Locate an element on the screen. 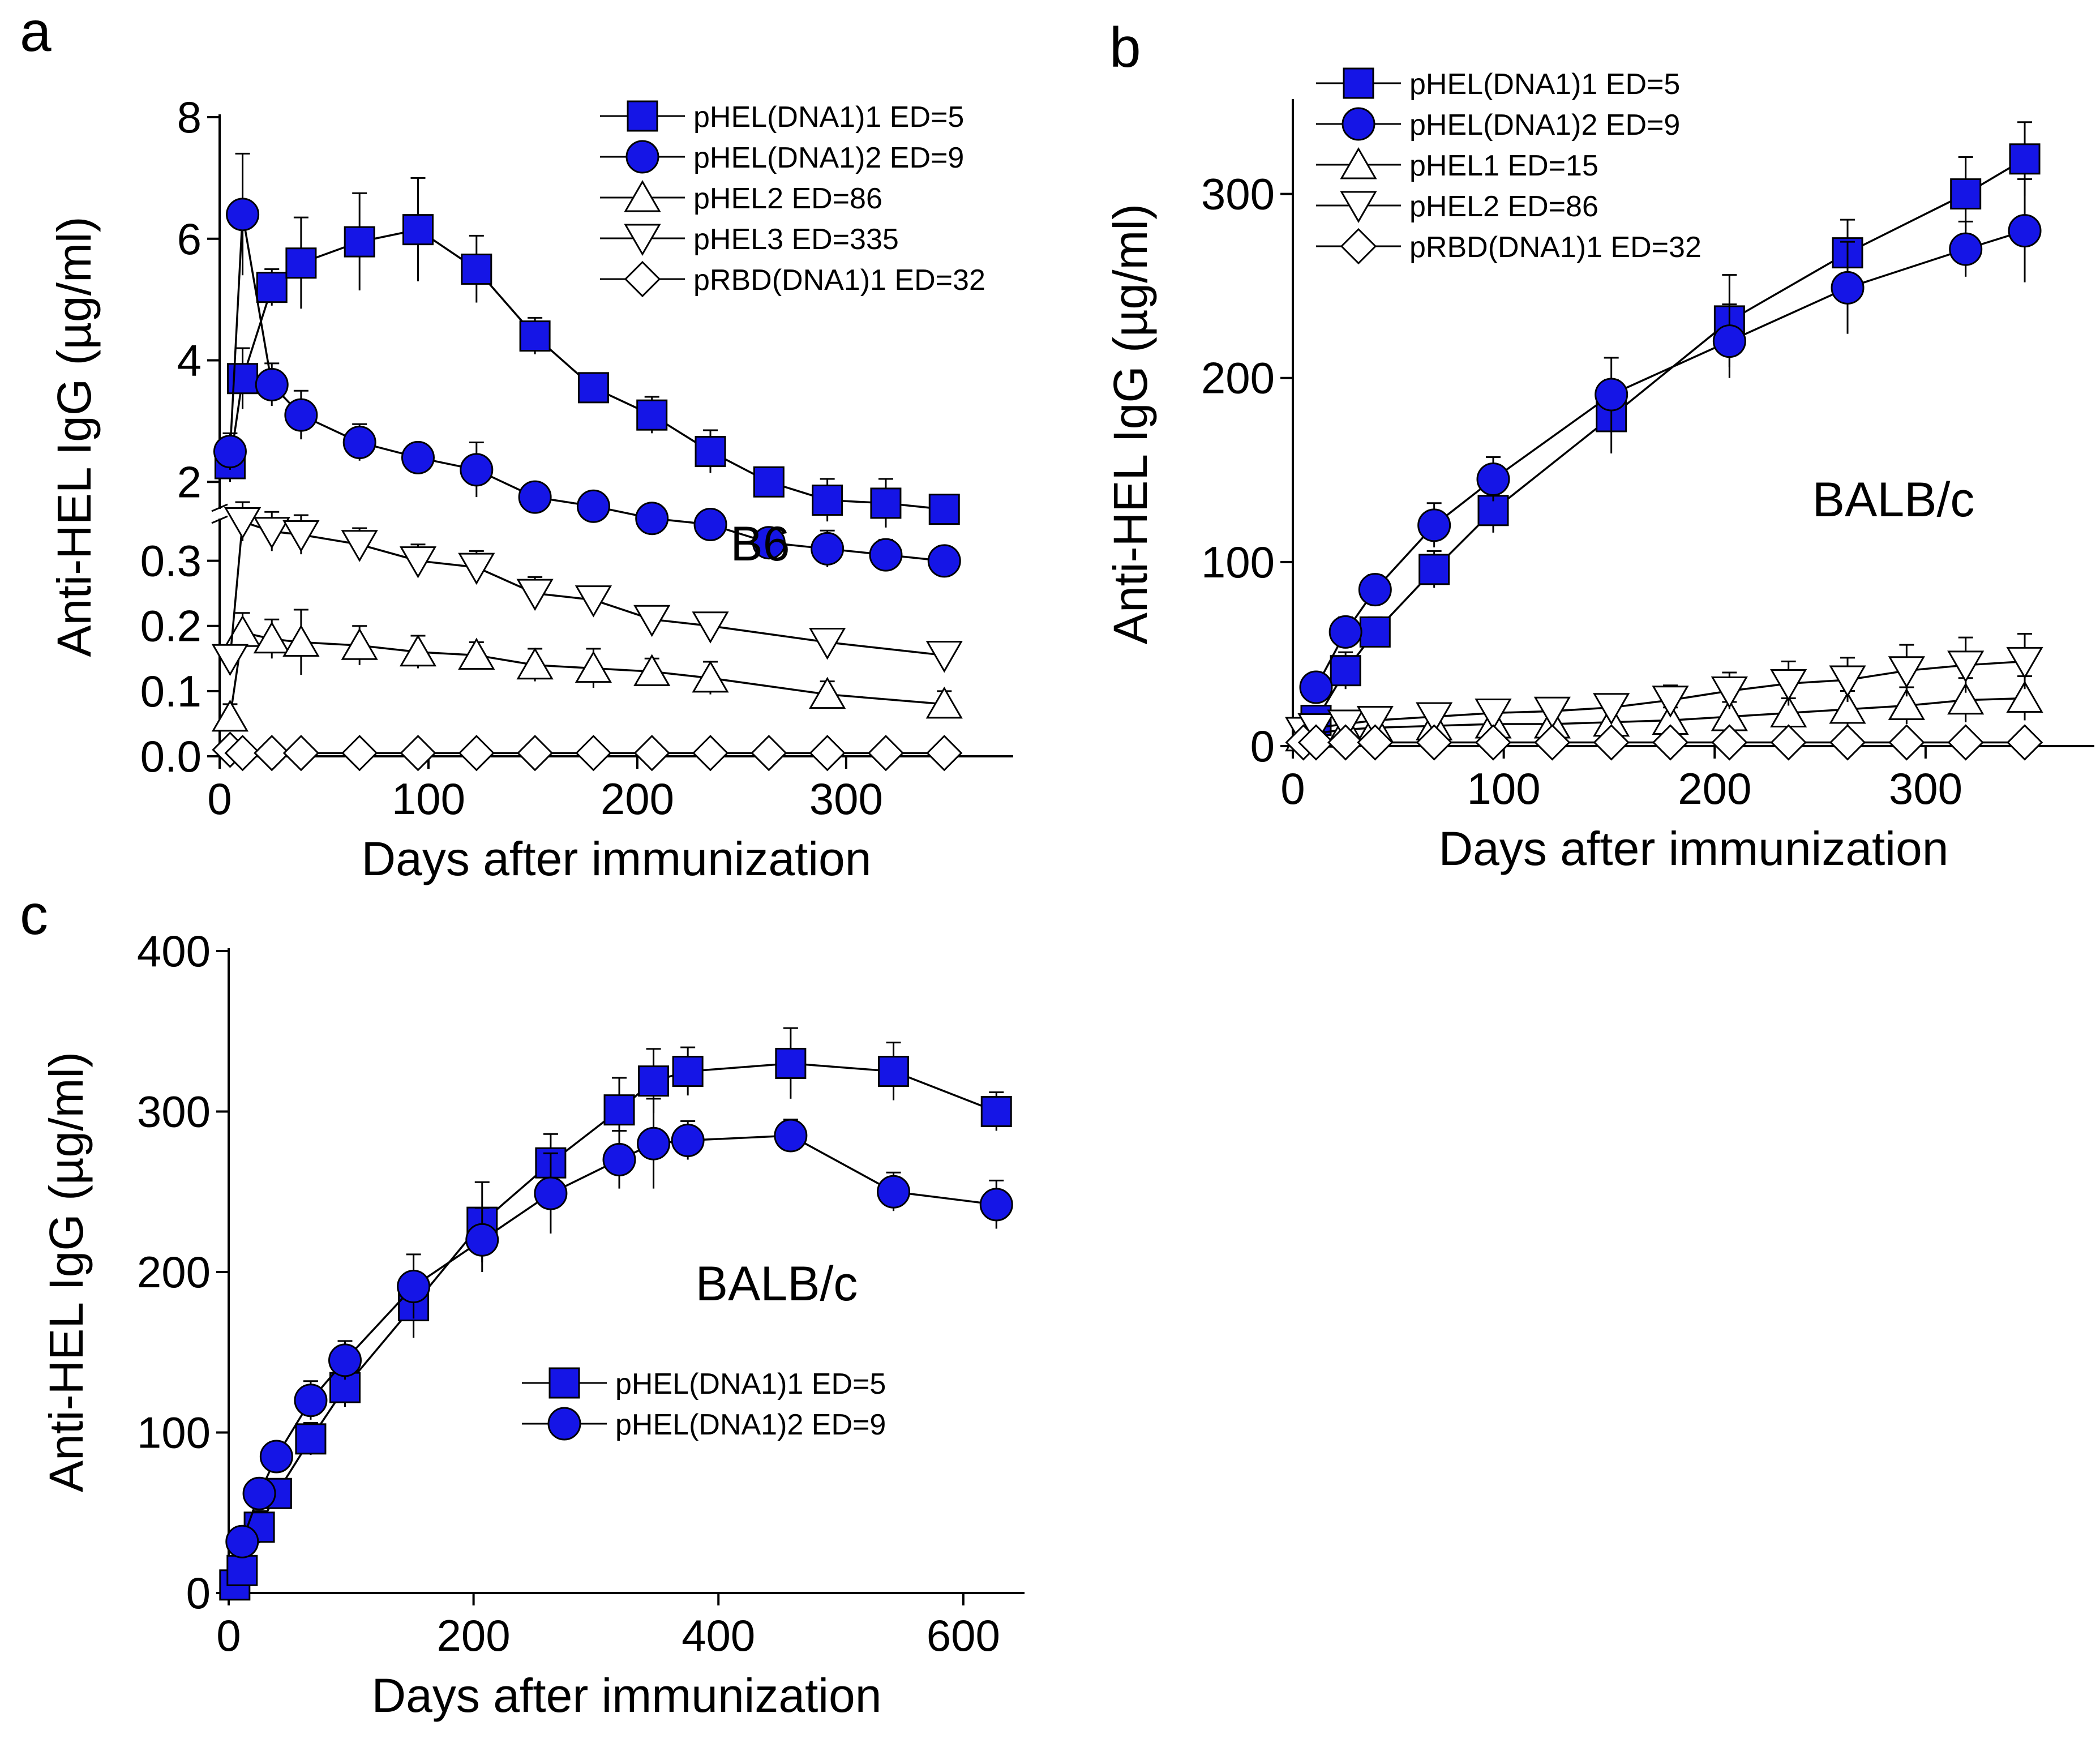 This screenshot has width=2100, height=1743. panel-letter: c is located at coordinates (34, 915).